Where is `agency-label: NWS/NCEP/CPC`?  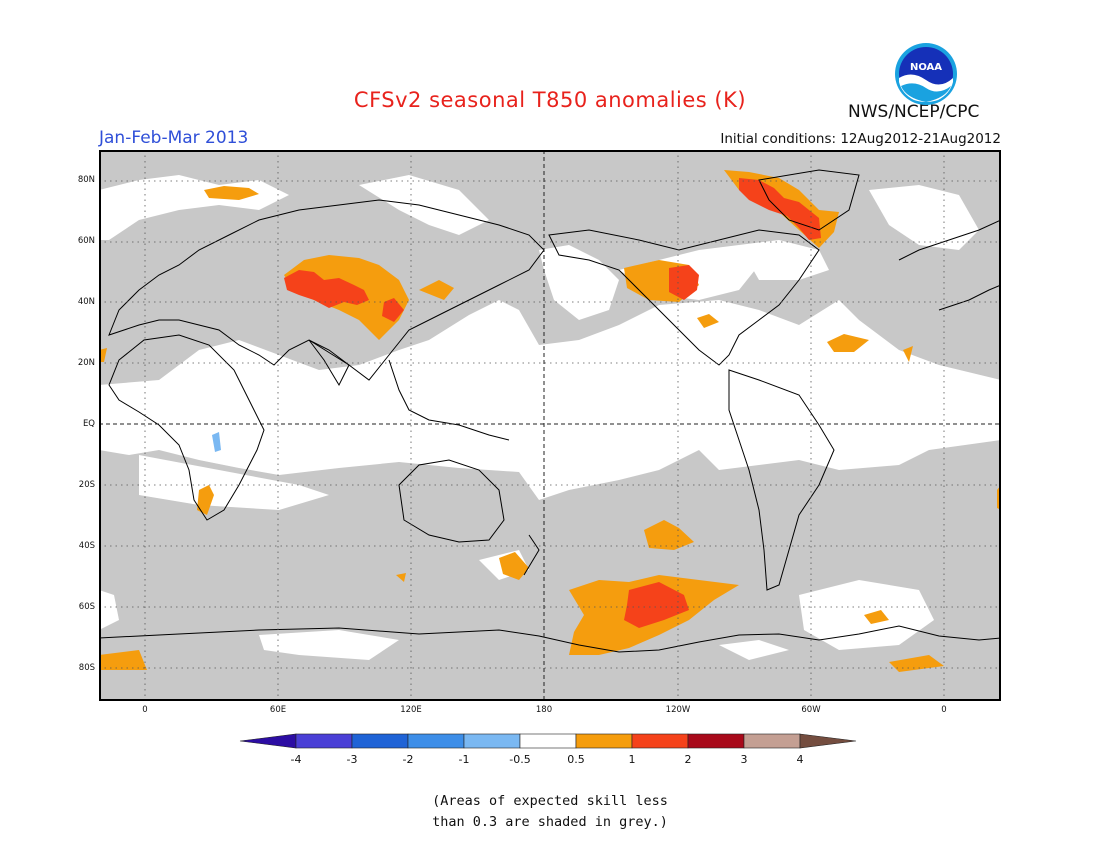
agency-label: NWS/NCEP/CPC is located at coordinates (914, 112).